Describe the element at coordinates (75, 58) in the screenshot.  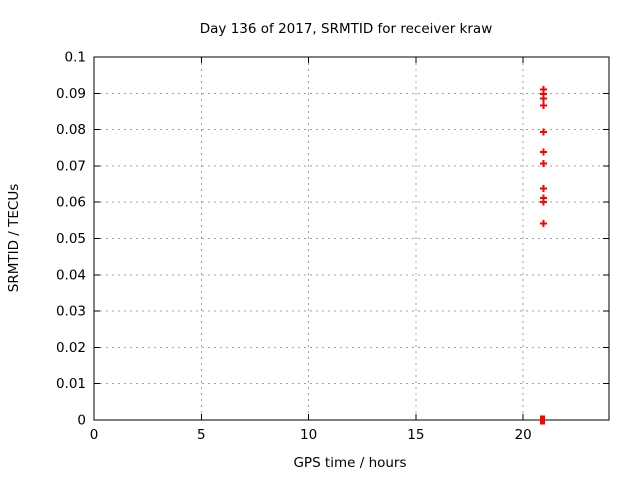
I see `y-tick-label: 0.1` at that location.